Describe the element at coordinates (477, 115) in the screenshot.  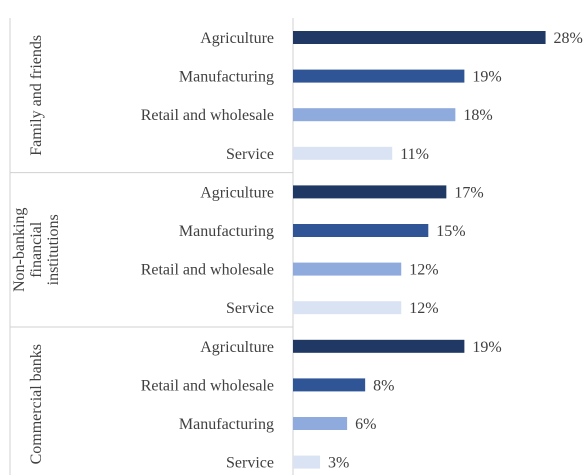
I see `value-label: 18%` at that location.